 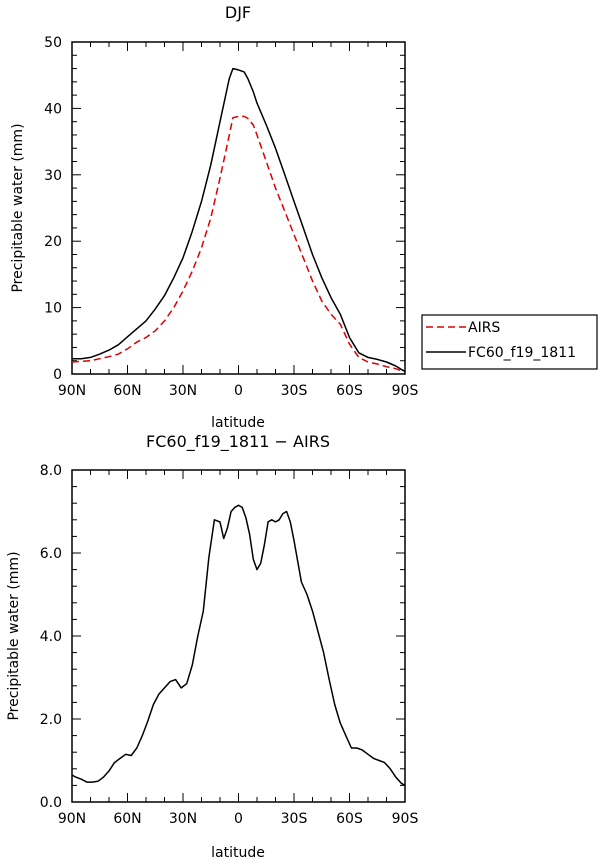 I want to click on panel2-ylabel: Precipitable water (mm), so click(x=14, y=635).